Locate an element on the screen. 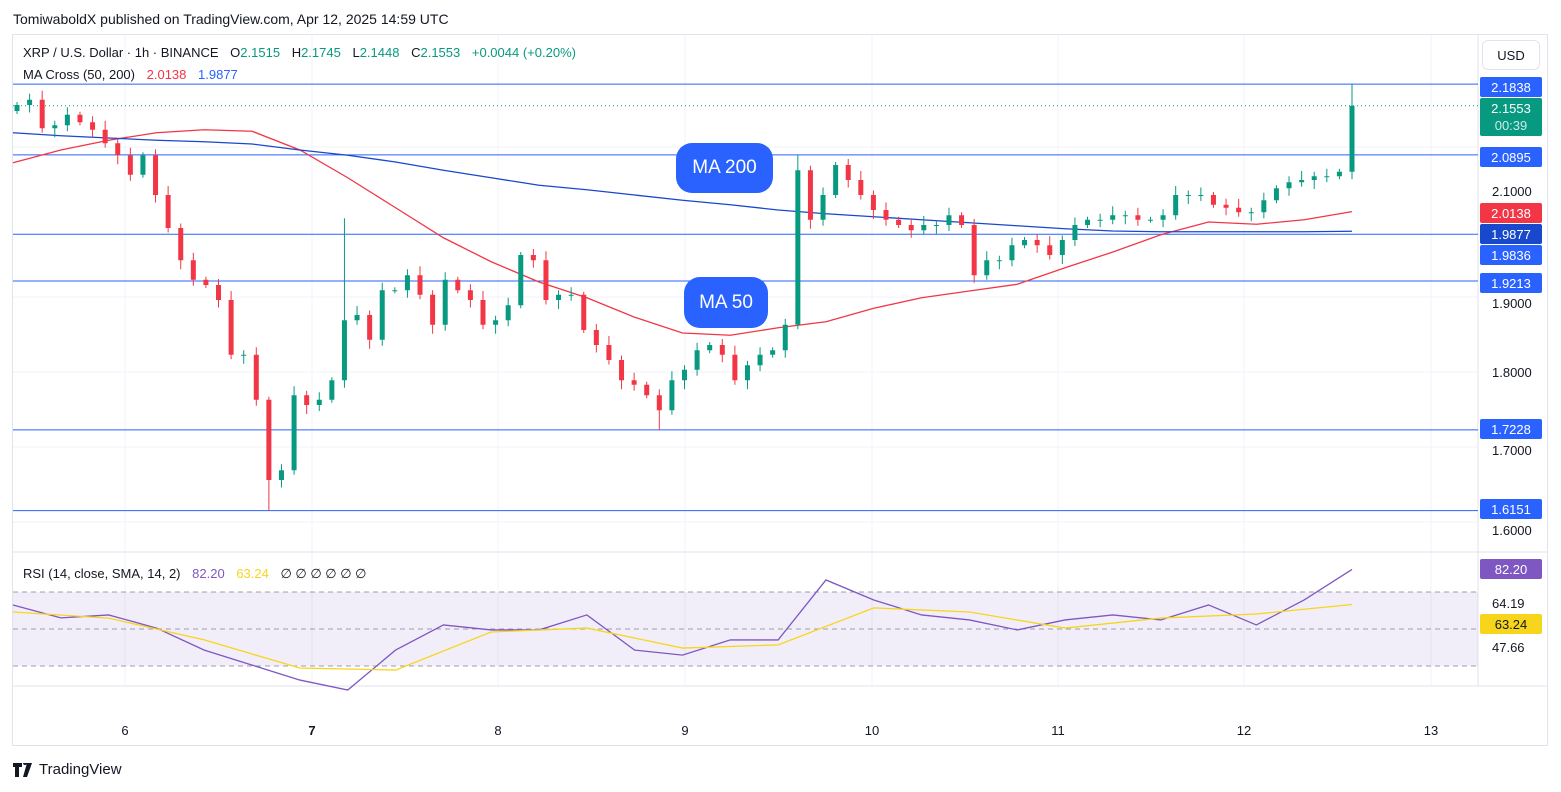 This screenshot has width=1561, height=792. rsi-sma-line is located at coordinates (682, 637).